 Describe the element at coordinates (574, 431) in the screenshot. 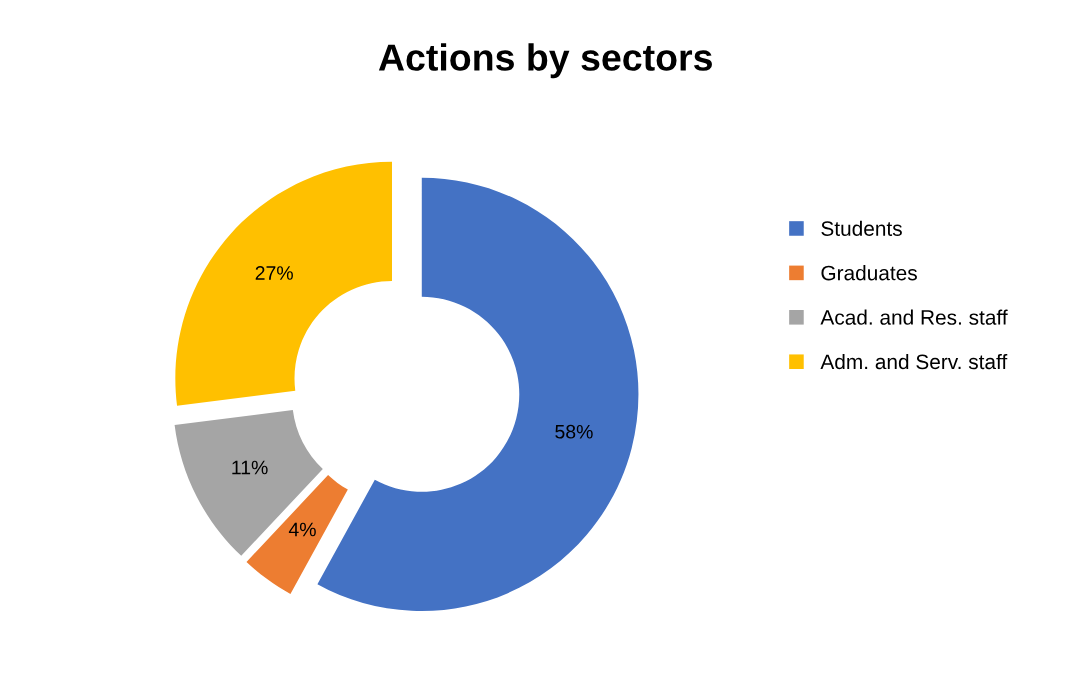

I see `data-label: 58%` at that location.